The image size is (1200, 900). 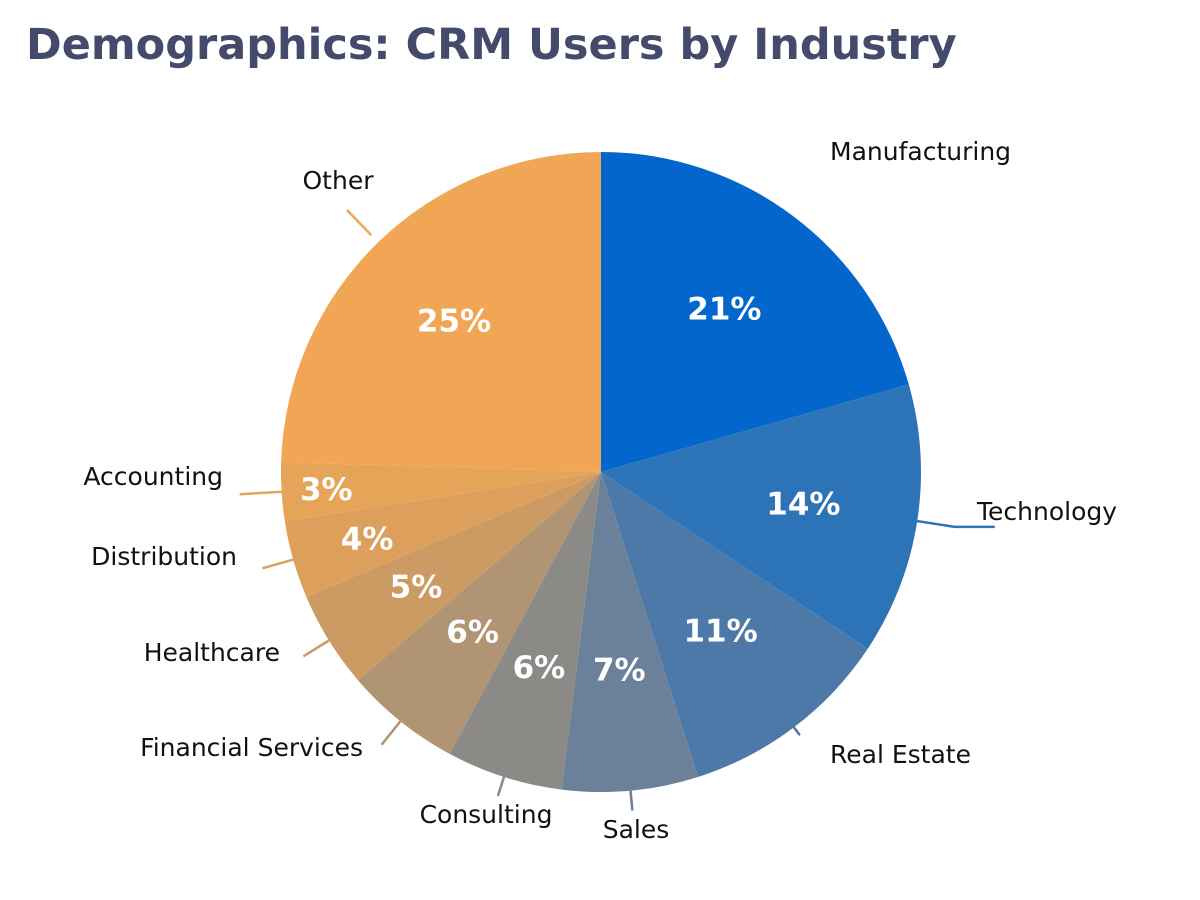 What do you see at coordinates (359, 222) in the screenshot?
I see `leader-line-other` at bounding box center [359, 222].